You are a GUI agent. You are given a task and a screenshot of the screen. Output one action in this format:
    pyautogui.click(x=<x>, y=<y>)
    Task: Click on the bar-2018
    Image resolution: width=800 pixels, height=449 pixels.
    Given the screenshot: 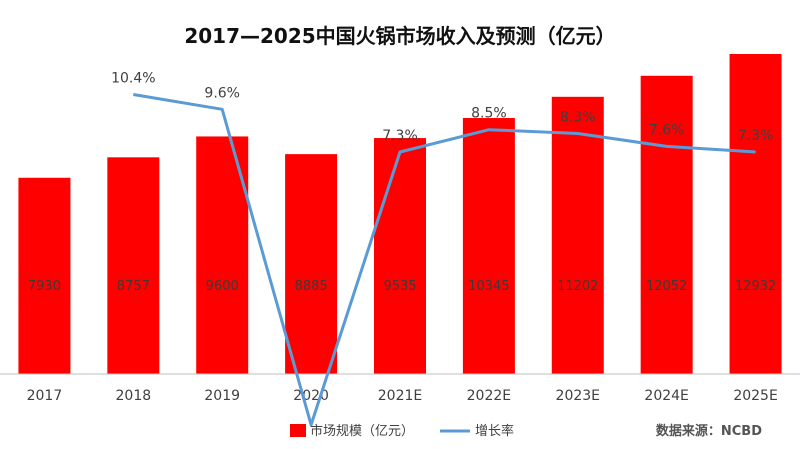 What is the action you would take?
    pyautogui.click(x=133, y=265)
    